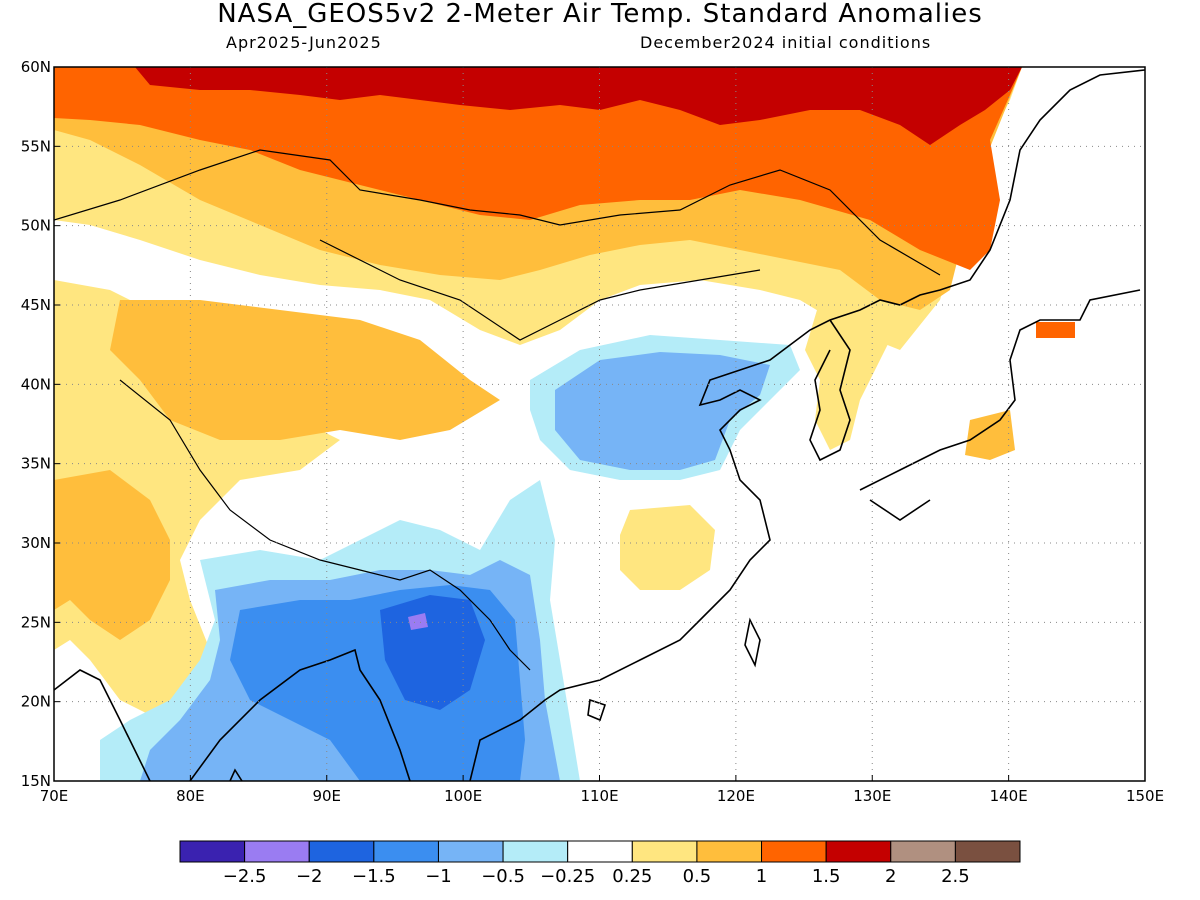 This screenshot has width=1200, height=900. I want to click on colorbar-label: 0.25, so click(632, 876).